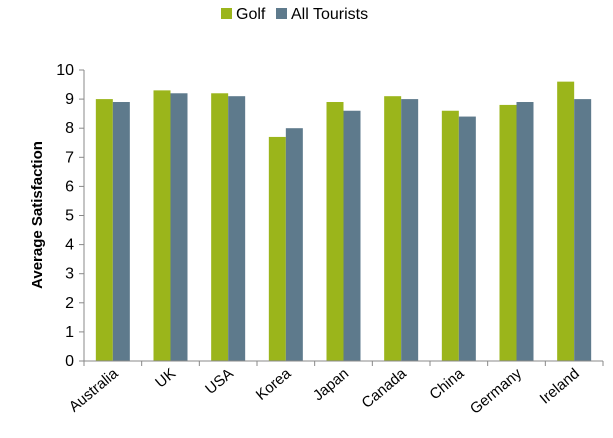 Image resolution: width=613 pixels, height=438 pixels. What do you see at coordinates (94, 390) in the screenshot?
I see `x-tick-label: Australia` at bounding box center [94, 390].